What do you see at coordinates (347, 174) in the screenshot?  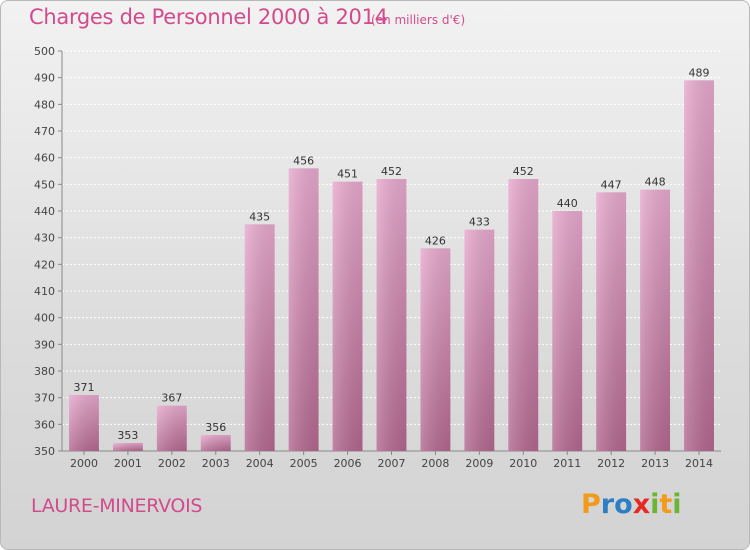 I see `bar-value-label: 451` at bounding box center [347, 174].